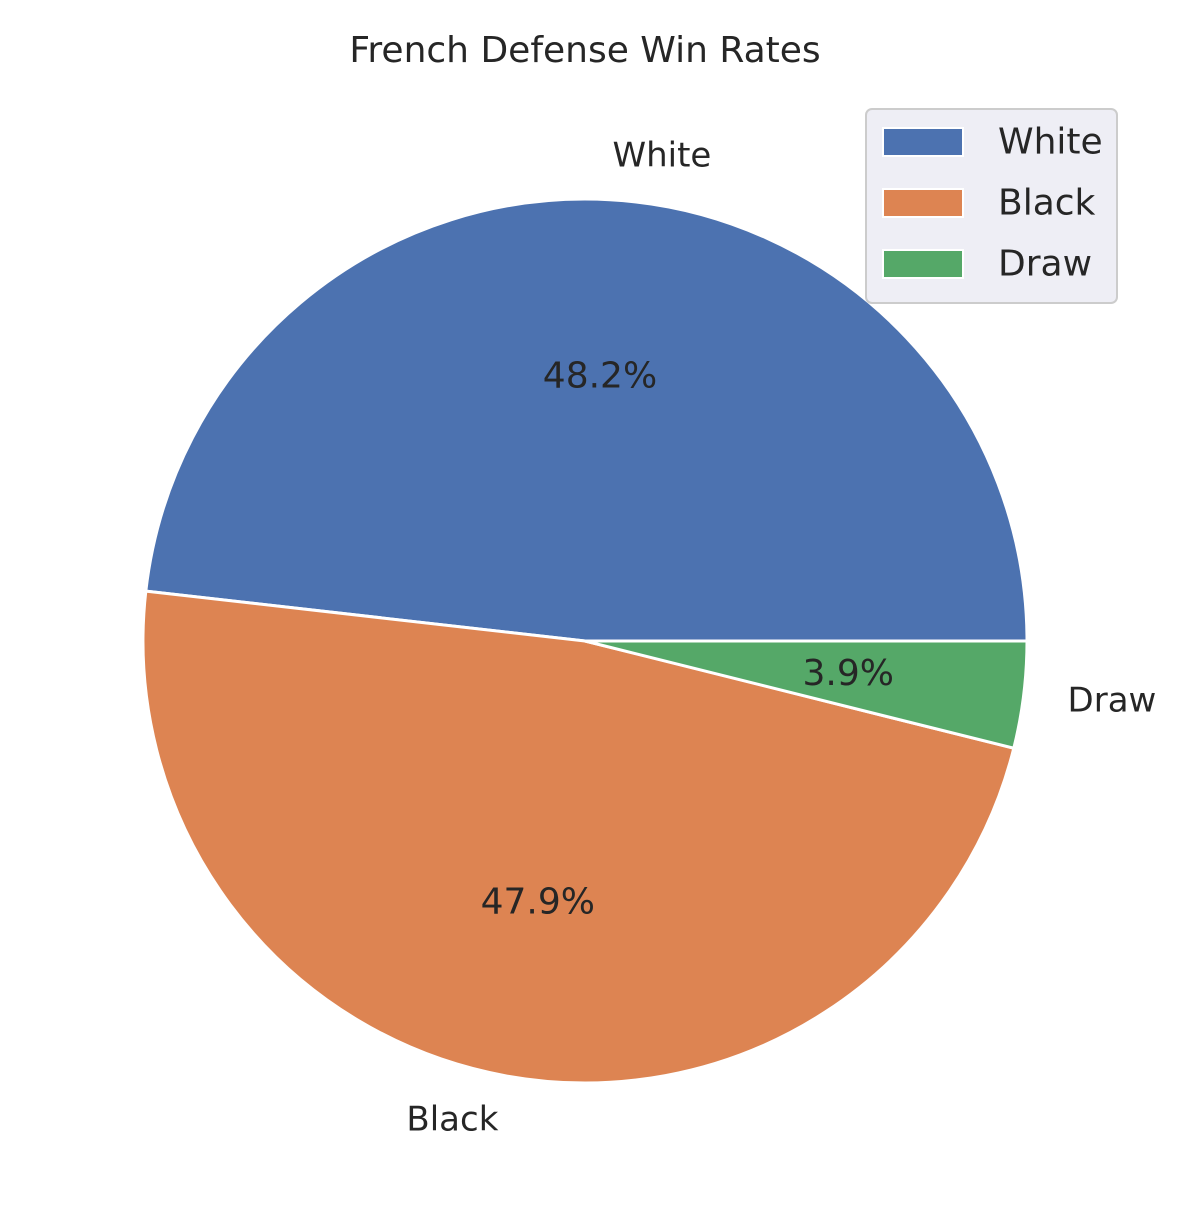 This screenshot has height=1227, width=1187. Describe the element at coordinates (661, 156) in the screenshot. I see `slice-label-white: White` at that location.